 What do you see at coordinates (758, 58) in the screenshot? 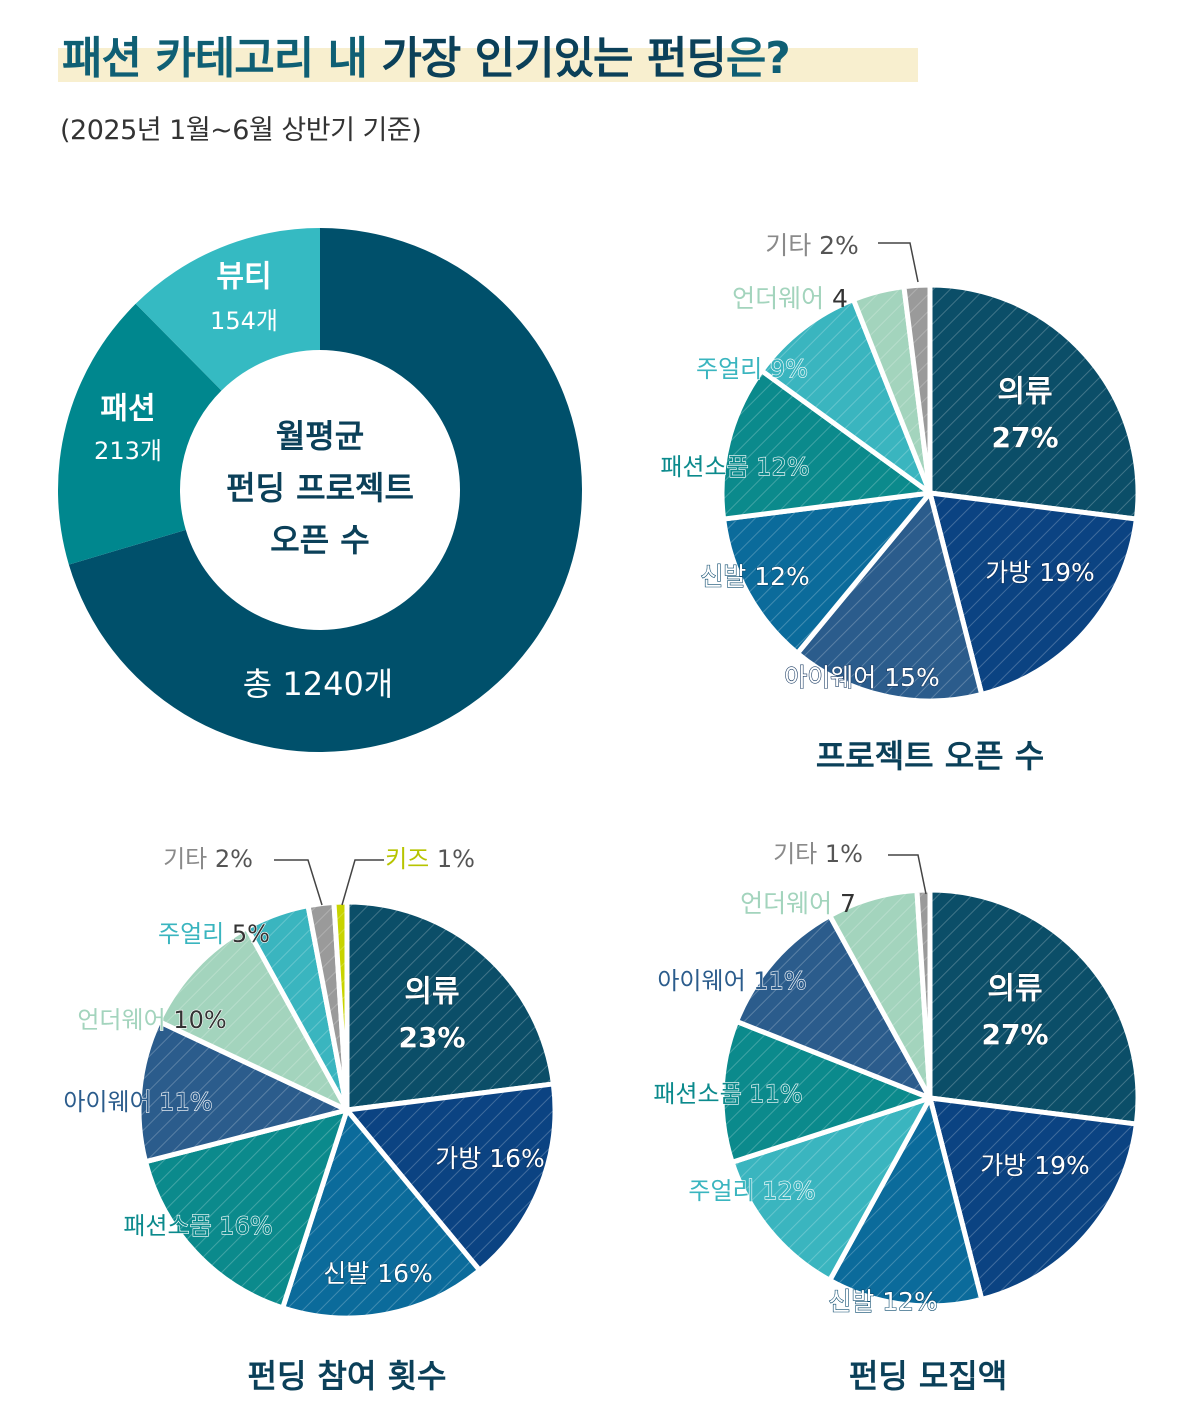
I see `title-part3: 은?` at bounding box center [758, 58].